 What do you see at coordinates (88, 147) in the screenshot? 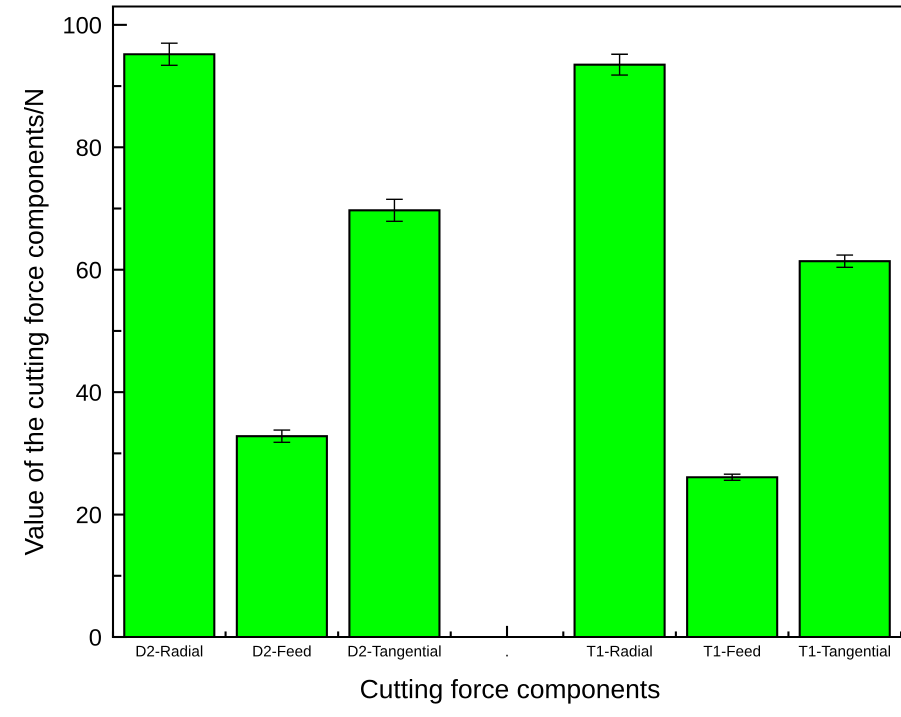
I see `y-tick-label: 80` at bounding box center [88, 147].